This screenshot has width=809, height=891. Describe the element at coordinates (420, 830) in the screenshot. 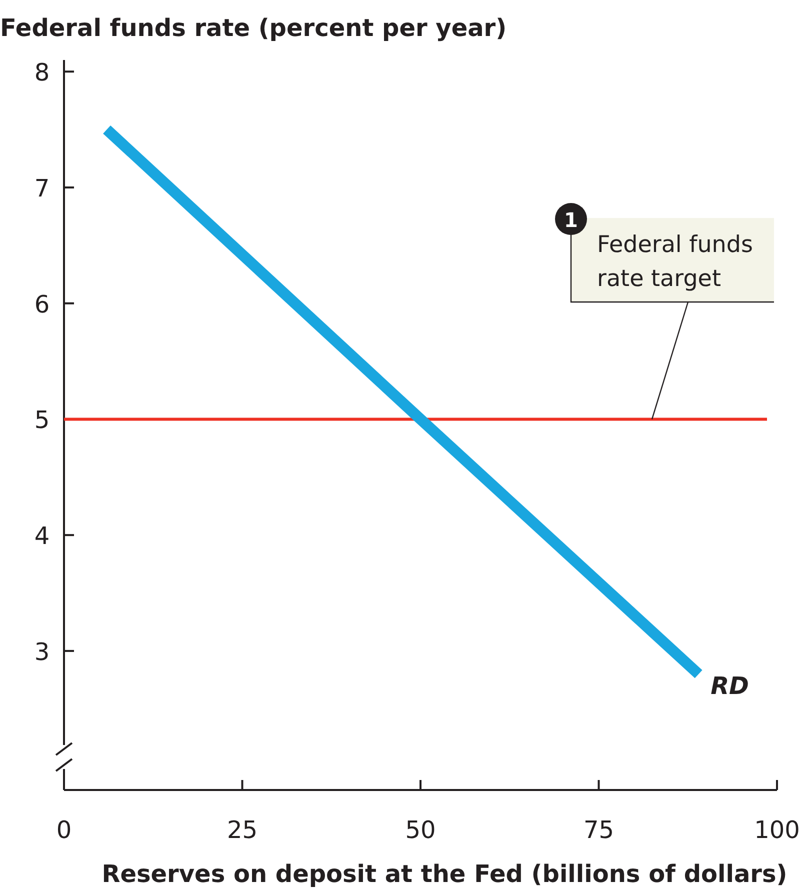

I see `x-tick-label: 50` at that location.